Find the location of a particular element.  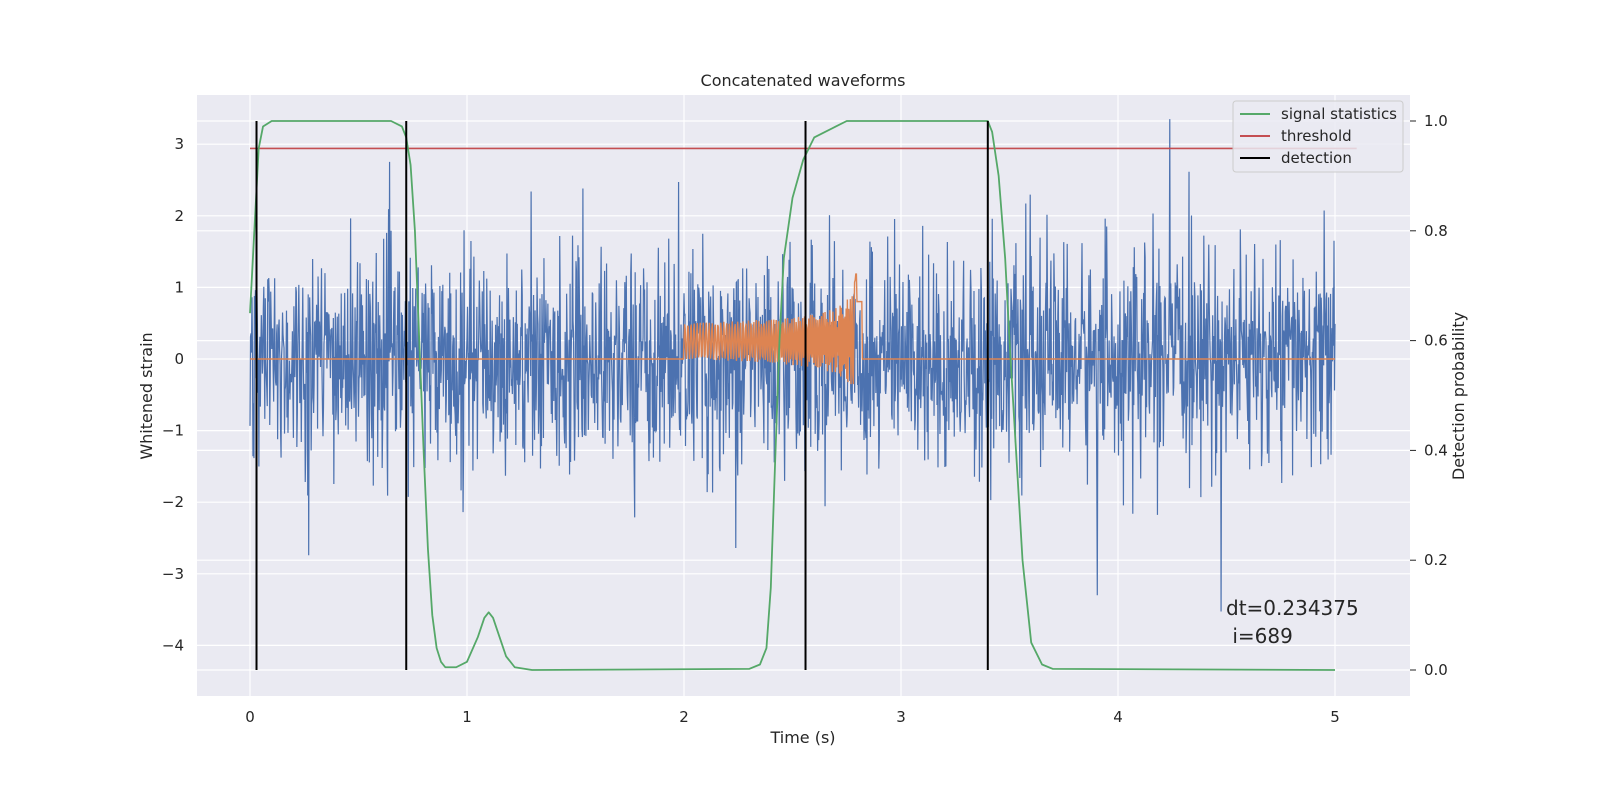

annotation-dt: dt=0.234375 is located at coordinates (1292, 608).